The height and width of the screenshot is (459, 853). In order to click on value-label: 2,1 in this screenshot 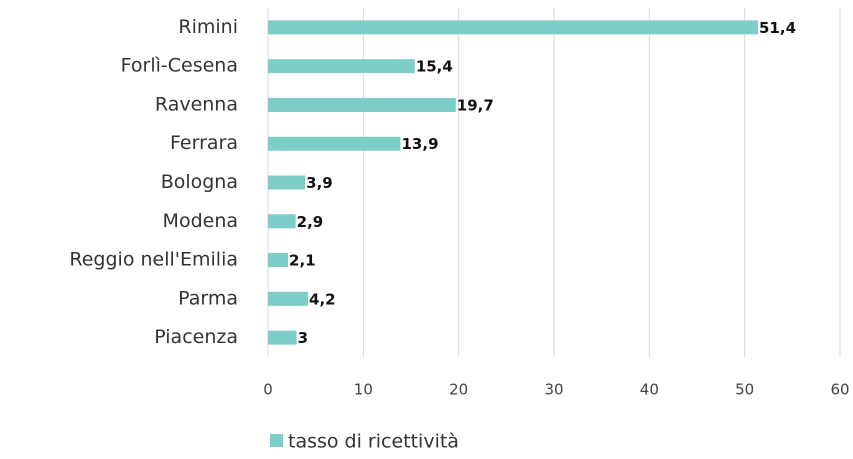, I will do `click(302, 261)`.